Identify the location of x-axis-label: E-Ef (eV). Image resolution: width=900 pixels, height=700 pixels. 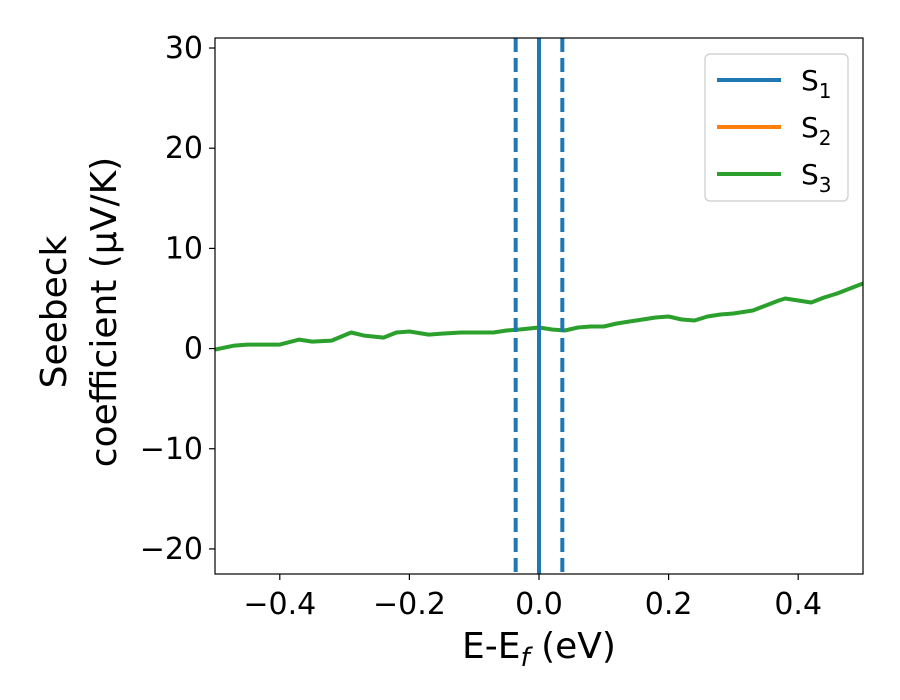
(539, 649).